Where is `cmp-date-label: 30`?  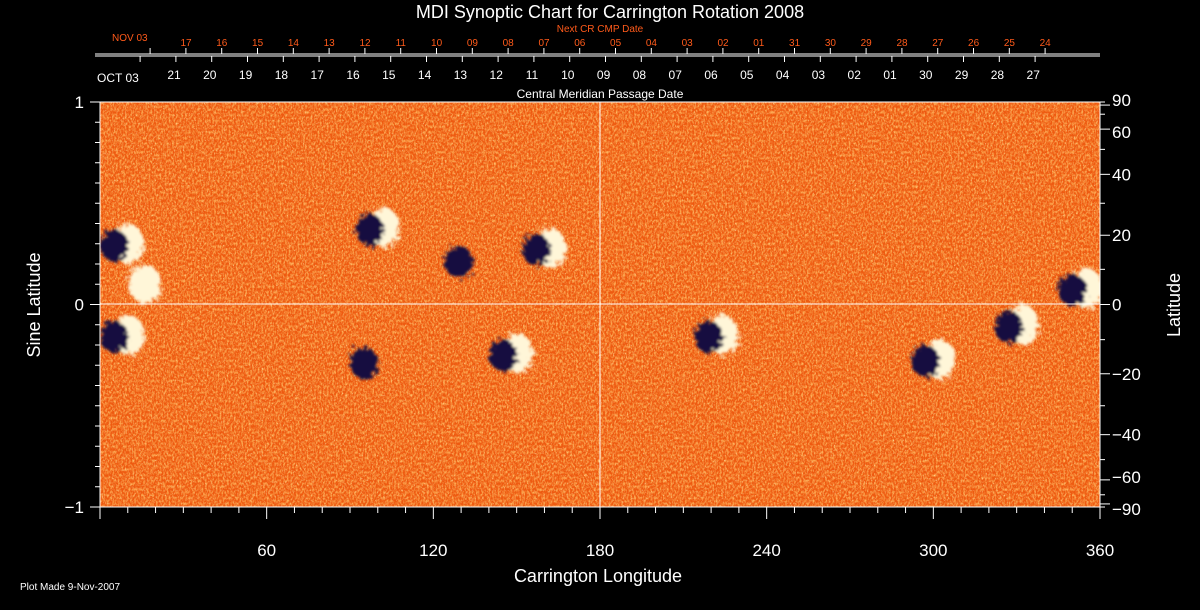
cmp-date-label: 30 is located at coordinates (926, 75).